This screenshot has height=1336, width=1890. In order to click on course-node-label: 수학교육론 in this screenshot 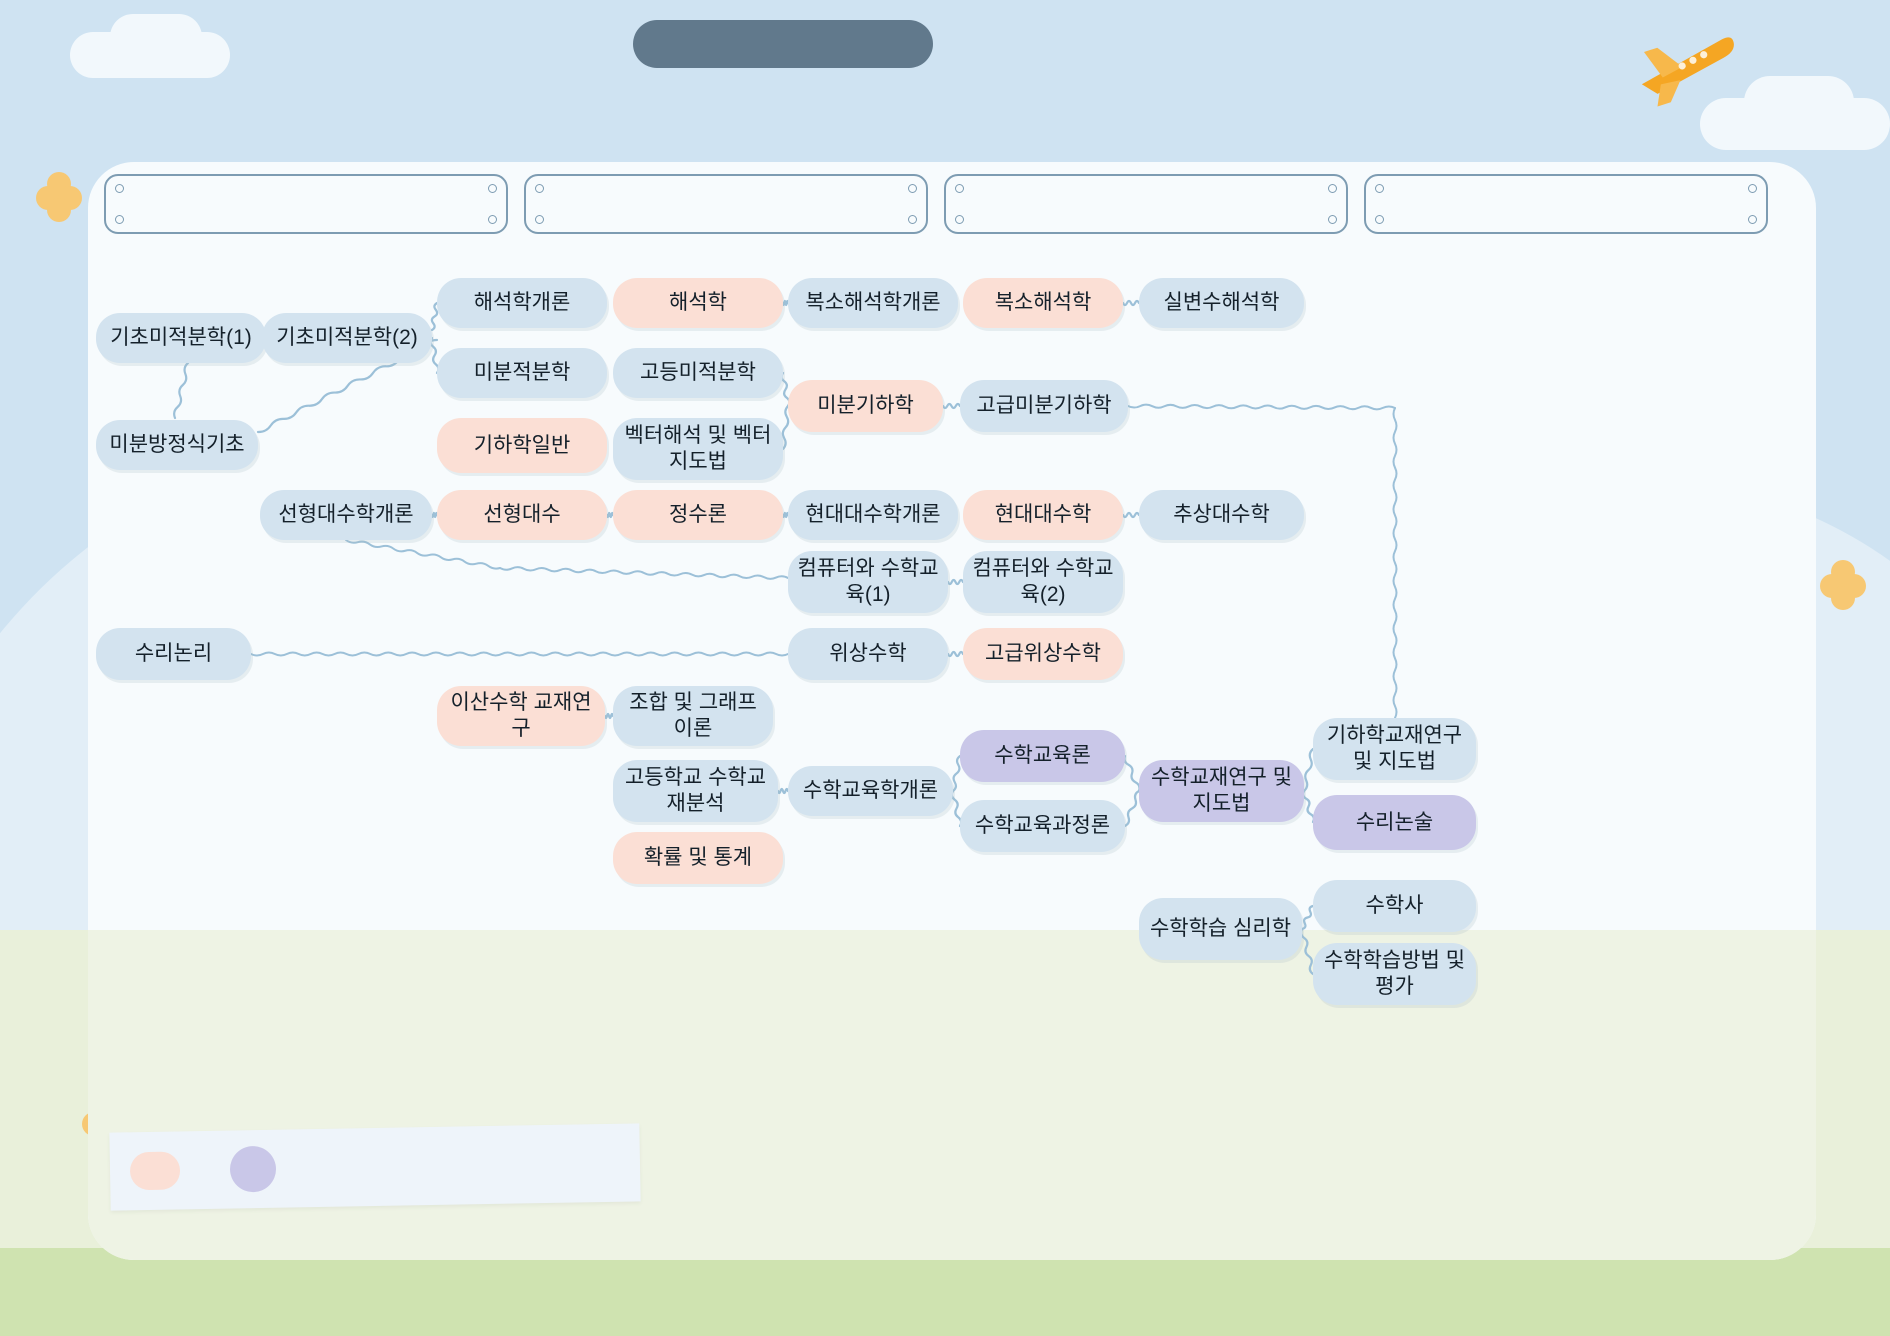, I will do `click(1042, 756)`.